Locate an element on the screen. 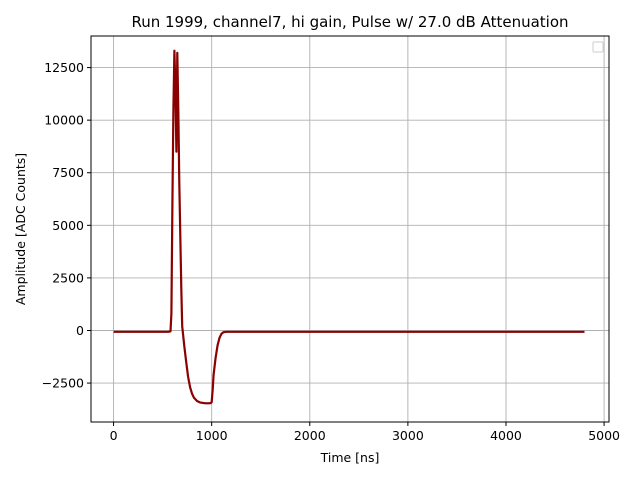  y-tick-label: 5000 is located at coordinates (68, 225).